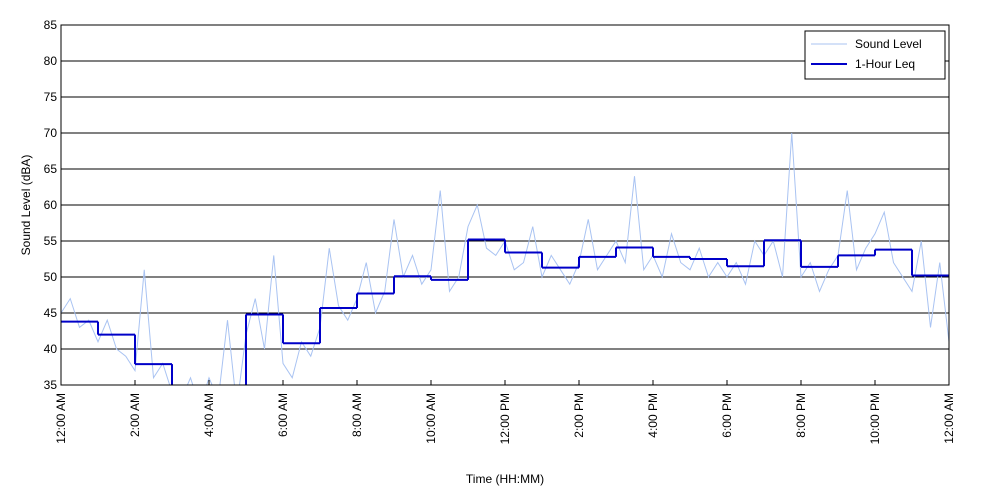 Image resolution: width=1000 pixels, height=500 pixels. I want to click on x-tick-label: 6:00 PM, so click(727, 415).